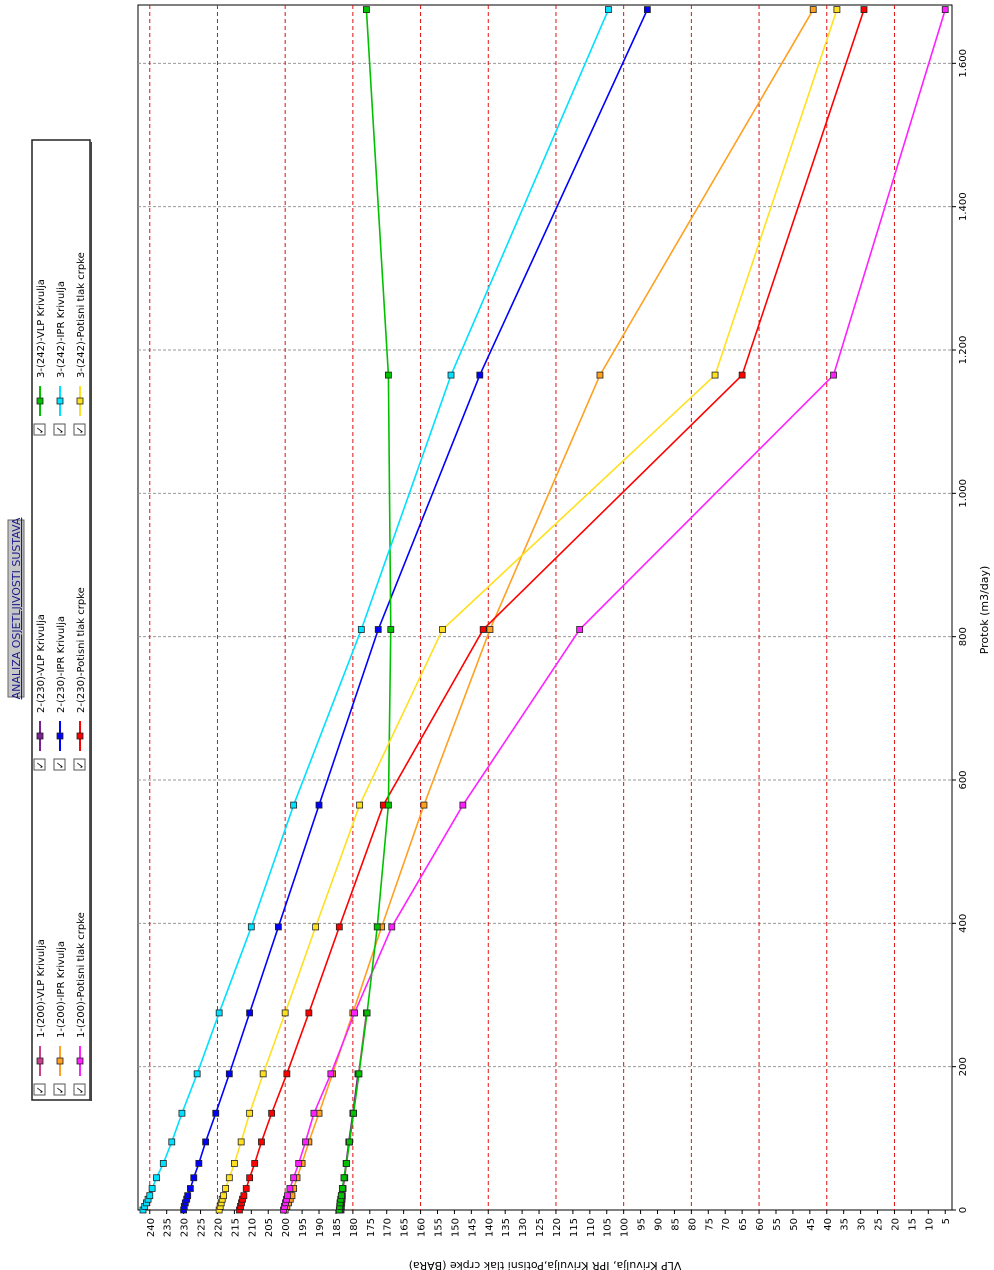  I want to click on legend-label: 2-(230)-VLP Krivulja, so click(41, 663).